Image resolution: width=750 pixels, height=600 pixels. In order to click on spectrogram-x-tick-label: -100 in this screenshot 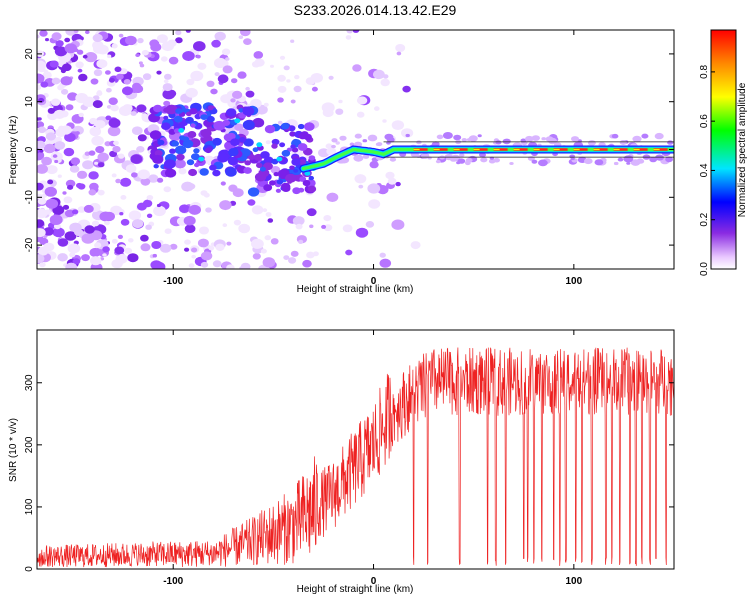, I will do `click(173, 281)`.